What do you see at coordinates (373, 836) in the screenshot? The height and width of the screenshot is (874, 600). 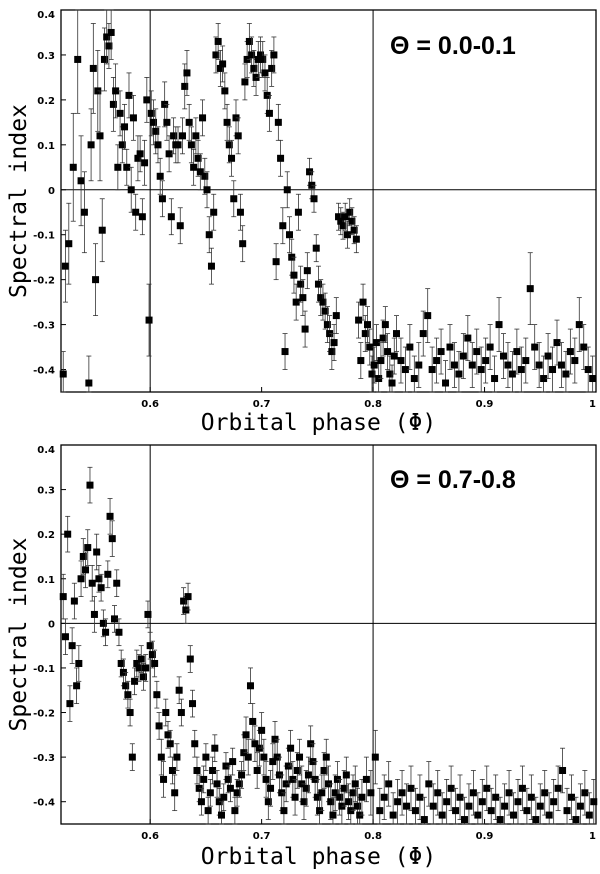 I see `x-tick-label: 0.8` at bounding box center [373, 836].